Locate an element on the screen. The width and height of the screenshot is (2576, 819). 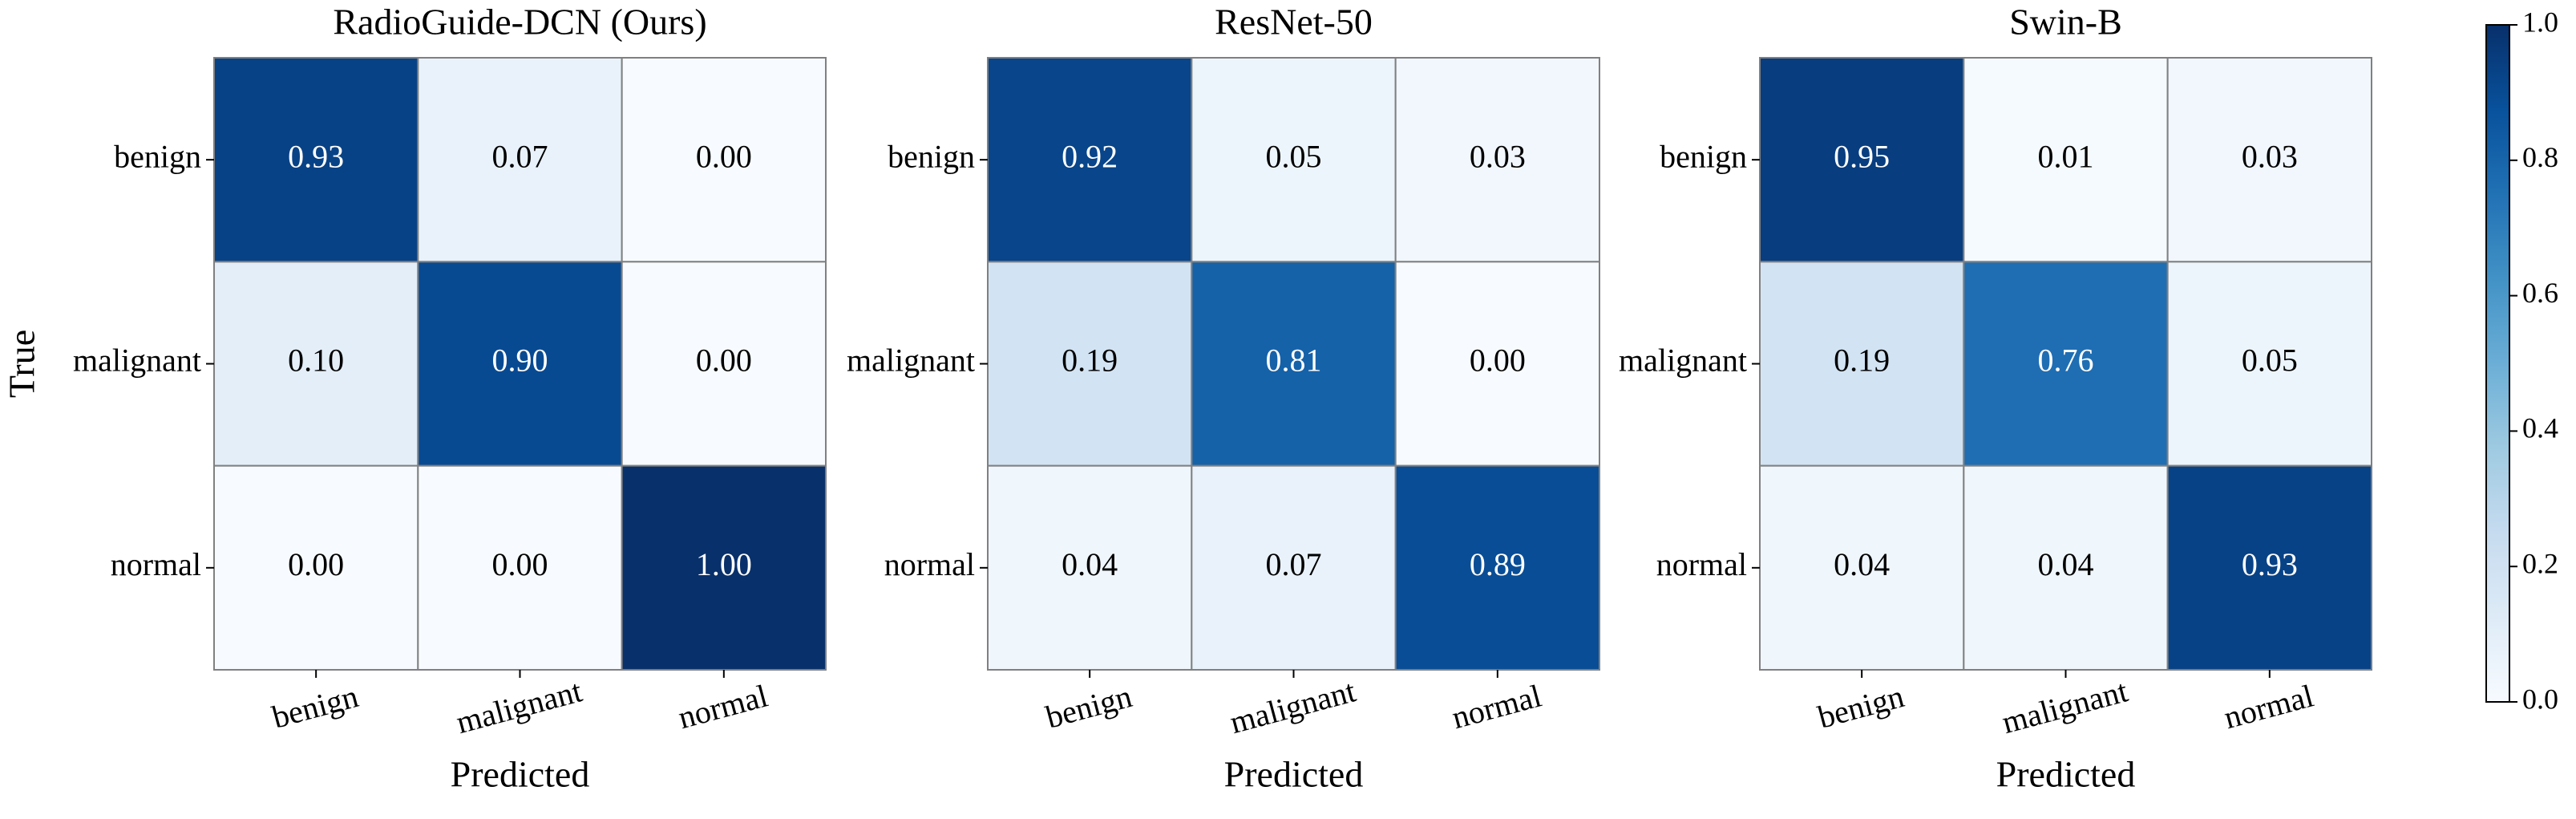
cell-label: 0.81 is located at coordinates (1294, 361).